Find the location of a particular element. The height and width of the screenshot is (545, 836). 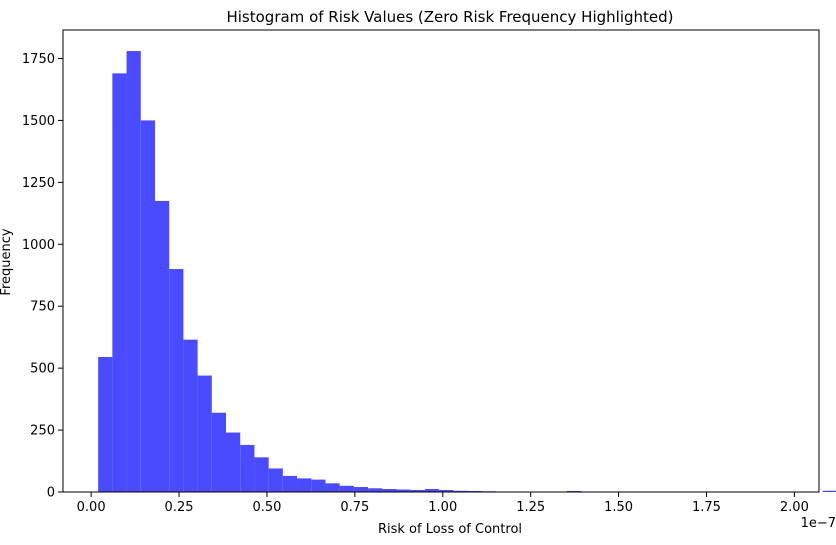

x-tick-label: 1.00 is located at coordinates (442, 507).